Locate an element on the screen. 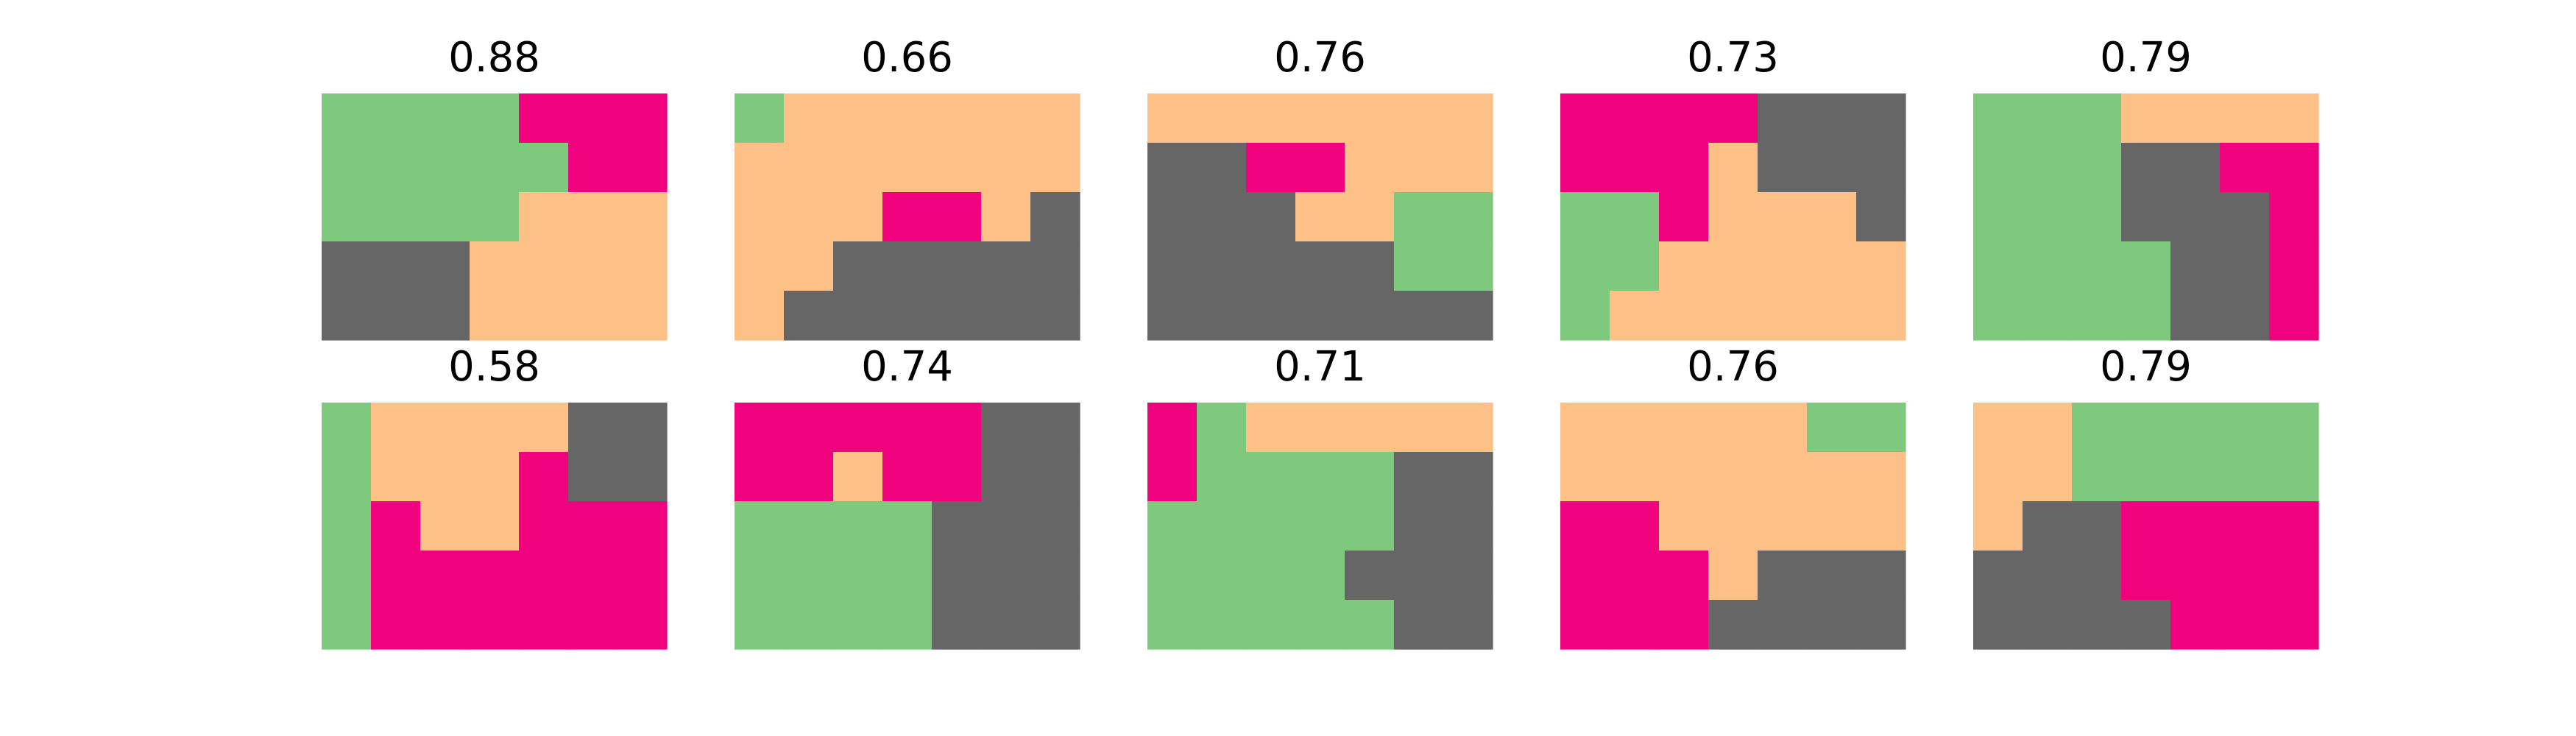 This screenshot has height=736, width=2576. panel-title: 0.66 is located at coordinates (907, 58).